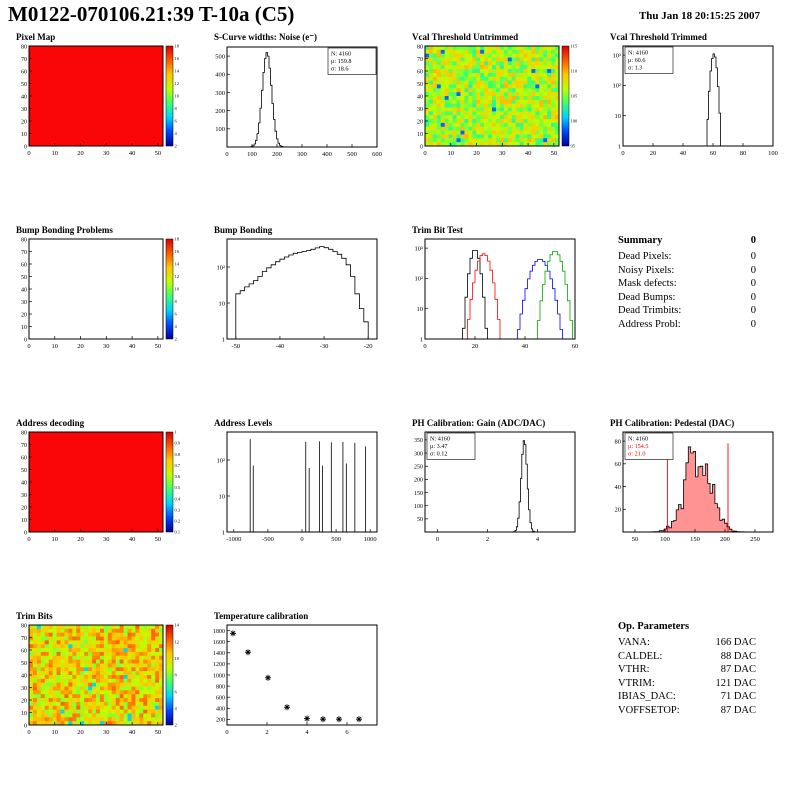  Describe the element at coordinates (687, 684) in the screenshot. I see `op-parameter-row: VTRIM: 121 DAC` at that location.